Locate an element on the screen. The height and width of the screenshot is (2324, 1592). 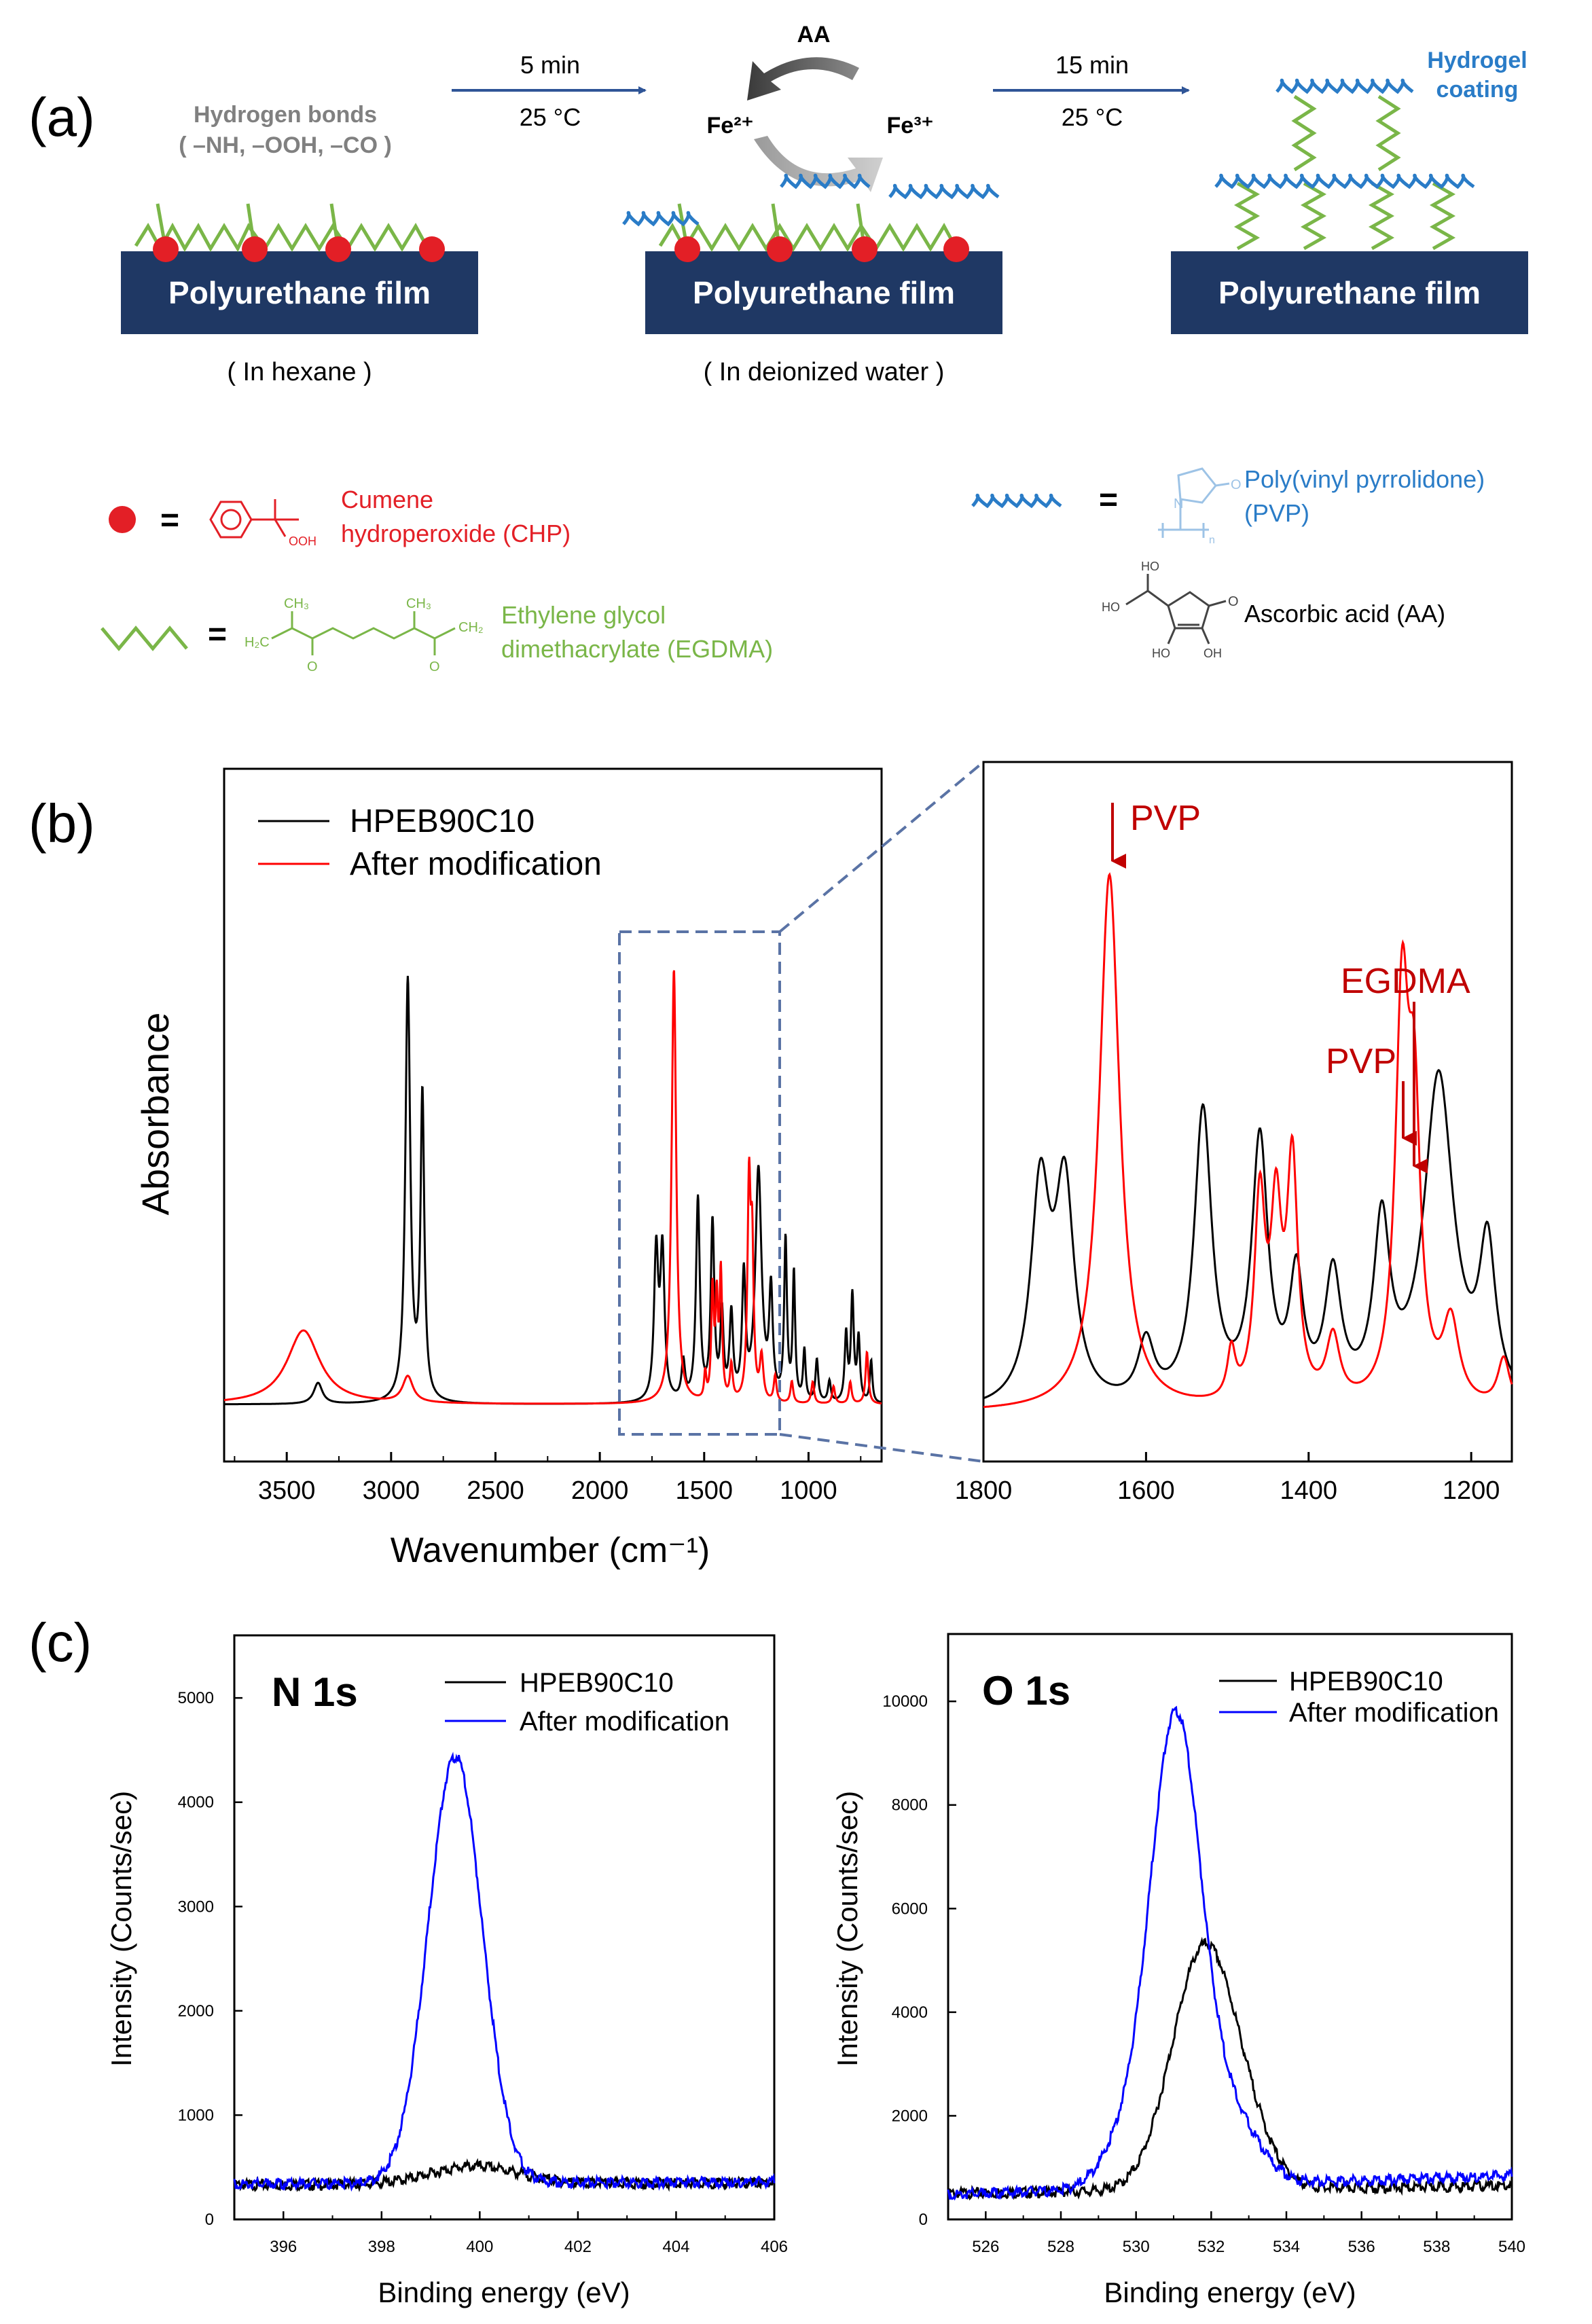
fe2-label: Fe²⁺ is located at coordinates (731, 126).